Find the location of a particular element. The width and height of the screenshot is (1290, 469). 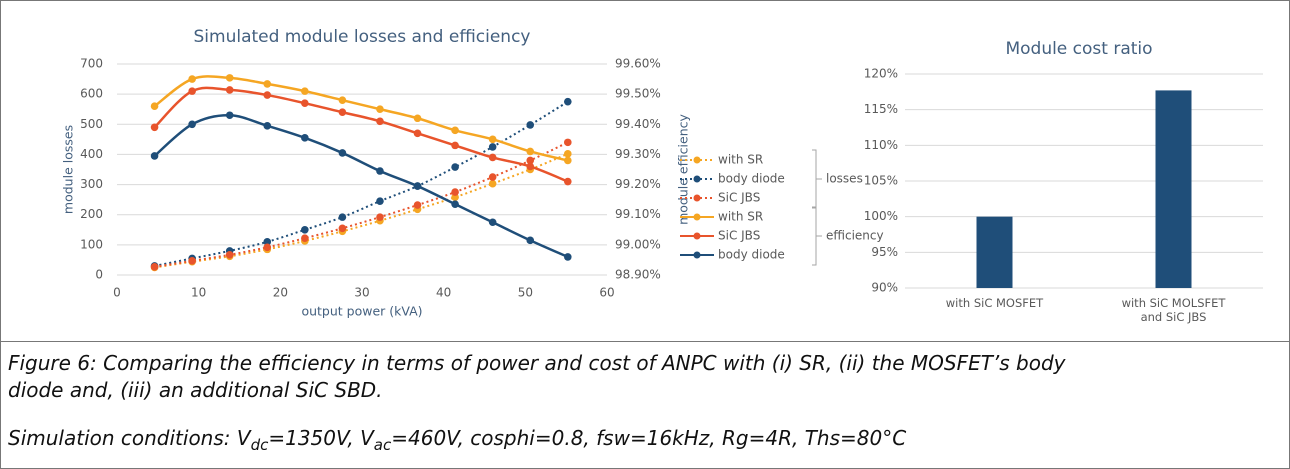

x-tick-label: 50 is located at coordinates (525, 293).